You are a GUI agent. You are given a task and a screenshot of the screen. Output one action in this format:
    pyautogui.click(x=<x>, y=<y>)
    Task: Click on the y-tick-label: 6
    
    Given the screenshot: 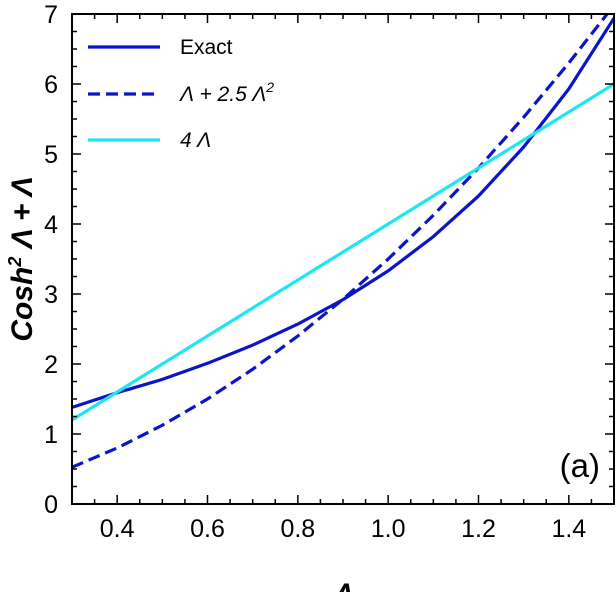 What is the action you would take?
    pyautogui.click(x=51, y=85)
    